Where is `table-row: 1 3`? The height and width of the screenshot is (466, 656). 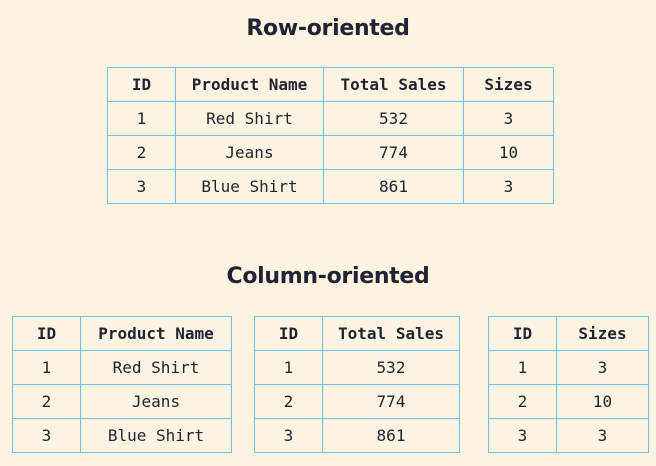
table-row: 1 3 is located at coordinates (568, 367).